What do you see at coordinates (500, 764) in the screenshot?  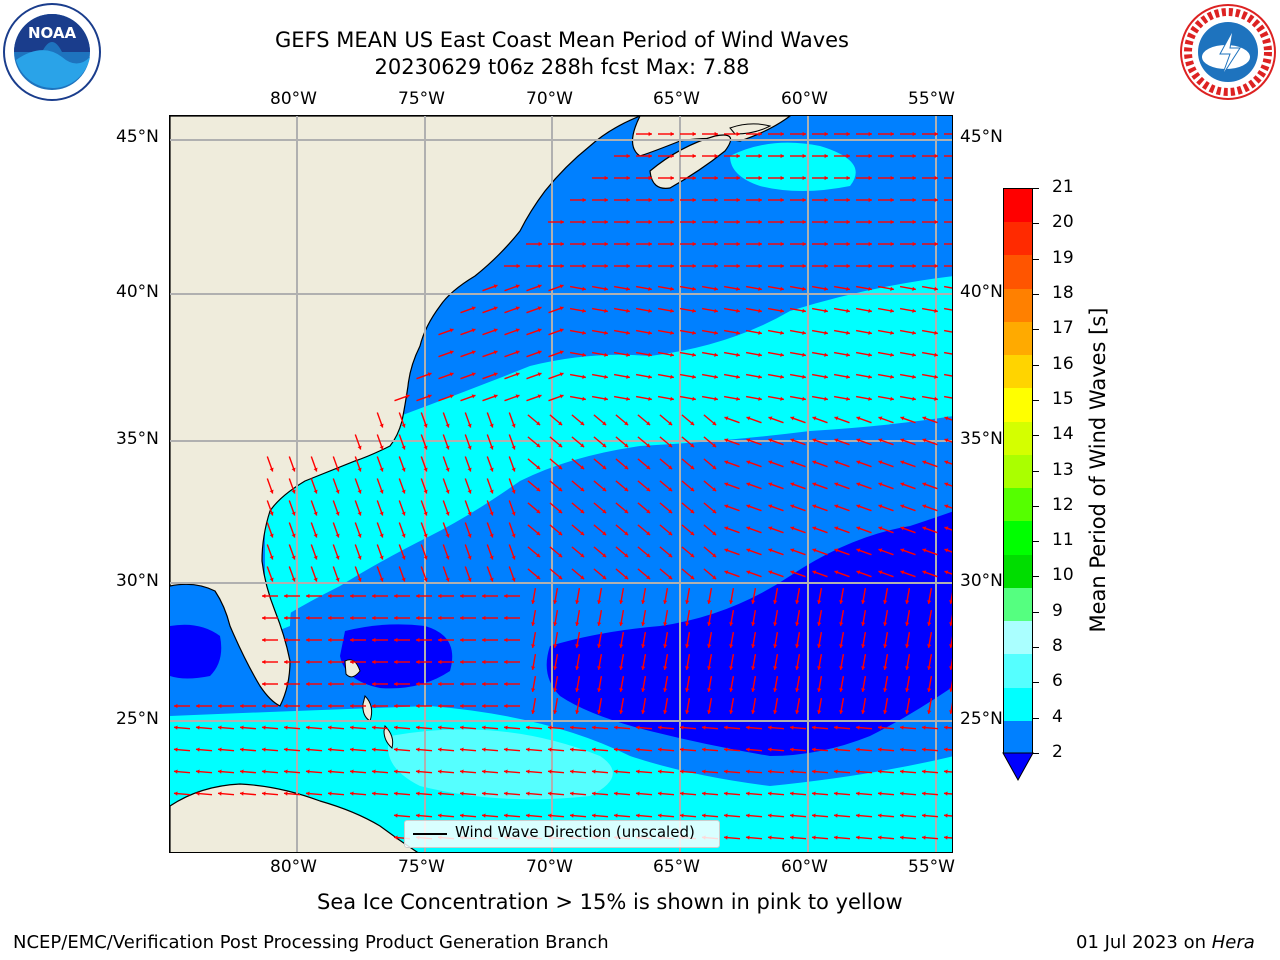 I see `light-cyan-south` at bounding box center [500, 764].